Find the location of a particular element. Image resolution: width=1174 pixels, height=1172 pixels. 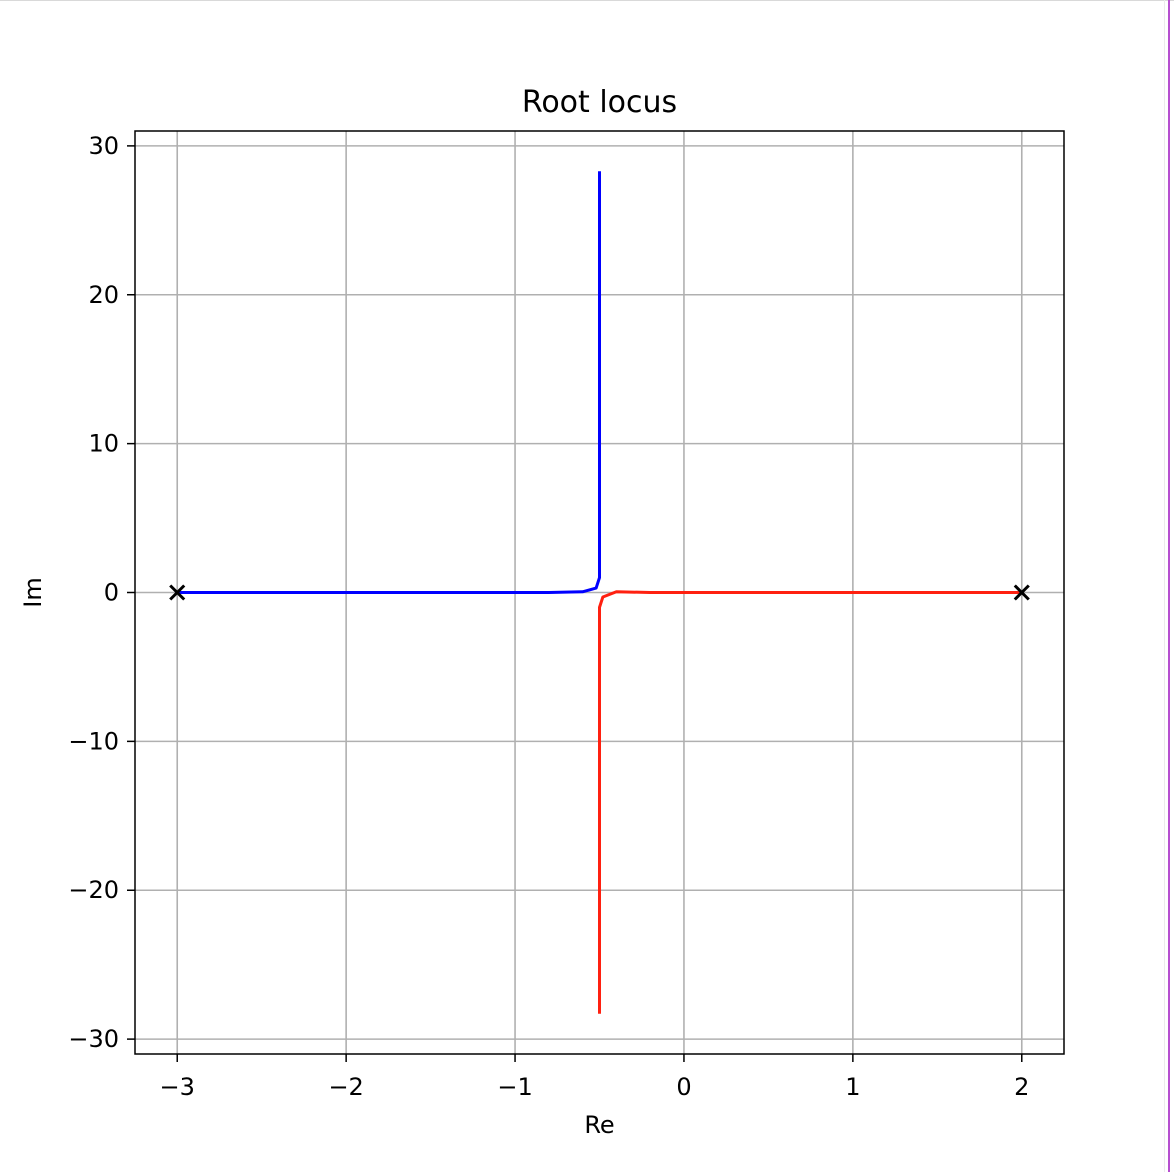

x-tick-label-0: −3 is located at coordinates (177, 1087).